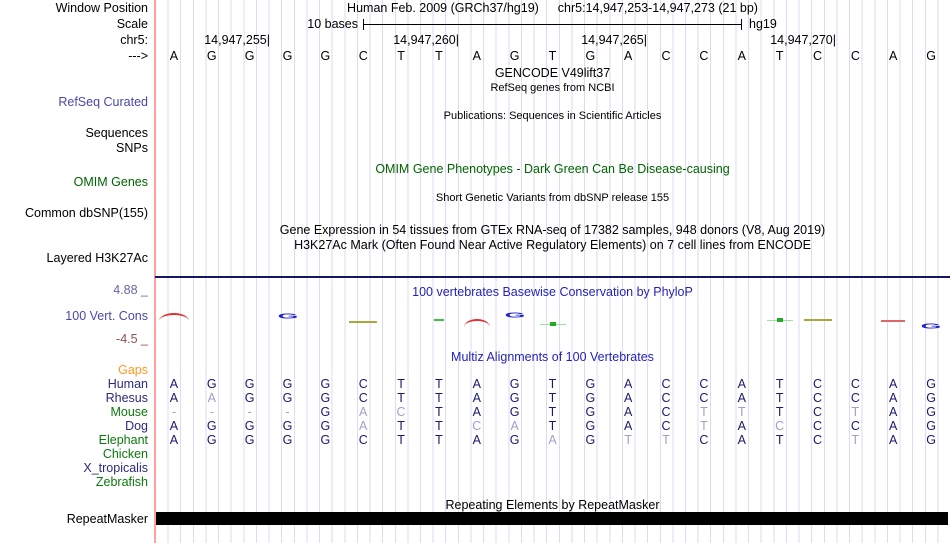 The height and width of the screenshot is (543, 950). What do you see at coordinates (107, 519) in the screenshot?
I see `track-label-repeatmasker: RepeatMasker` at bounding box center [107, 519].